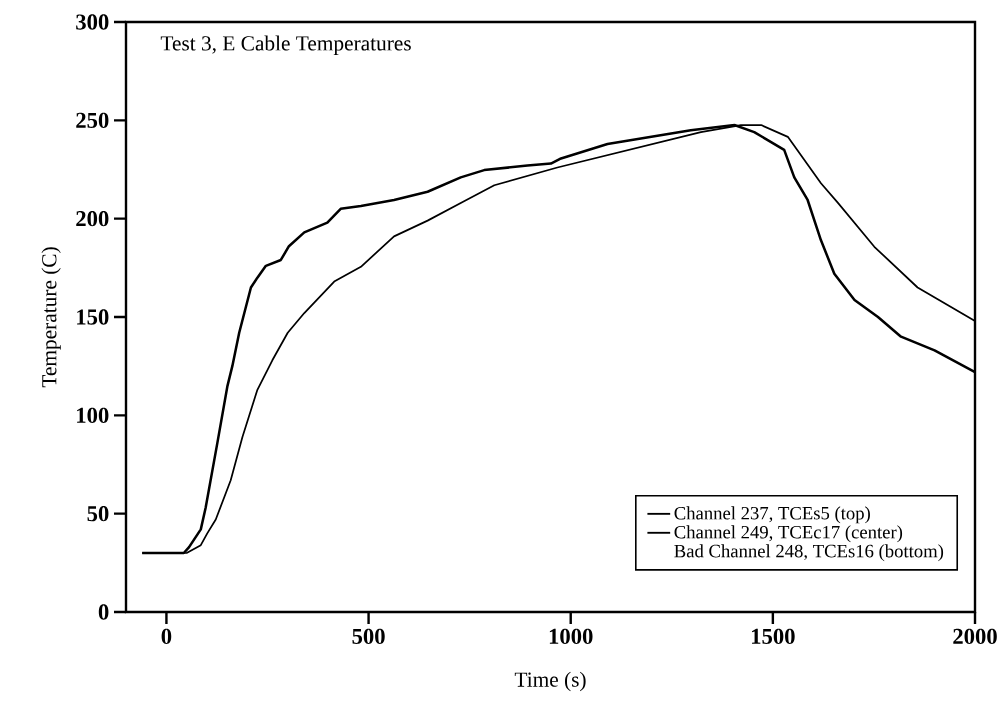  Describe the element at coordinates (92, 120) in the screenshot. I see `y-tick-label: 250` at that location.